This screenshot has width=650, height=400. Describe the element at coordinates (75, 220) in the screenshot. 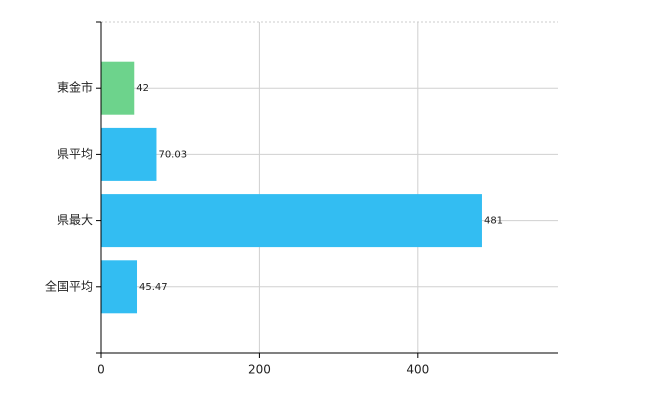

I see `y-tick-label: 県最大` at that location.